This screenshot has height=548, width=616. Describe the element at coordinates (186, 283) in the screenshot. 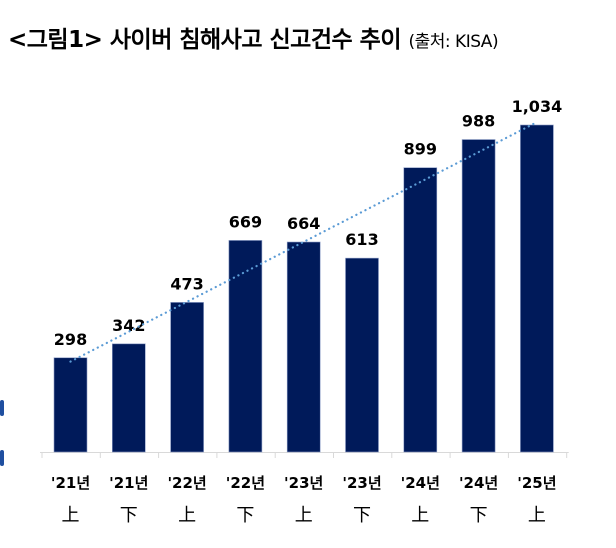

I see `bar-value-label: 473` at that location.